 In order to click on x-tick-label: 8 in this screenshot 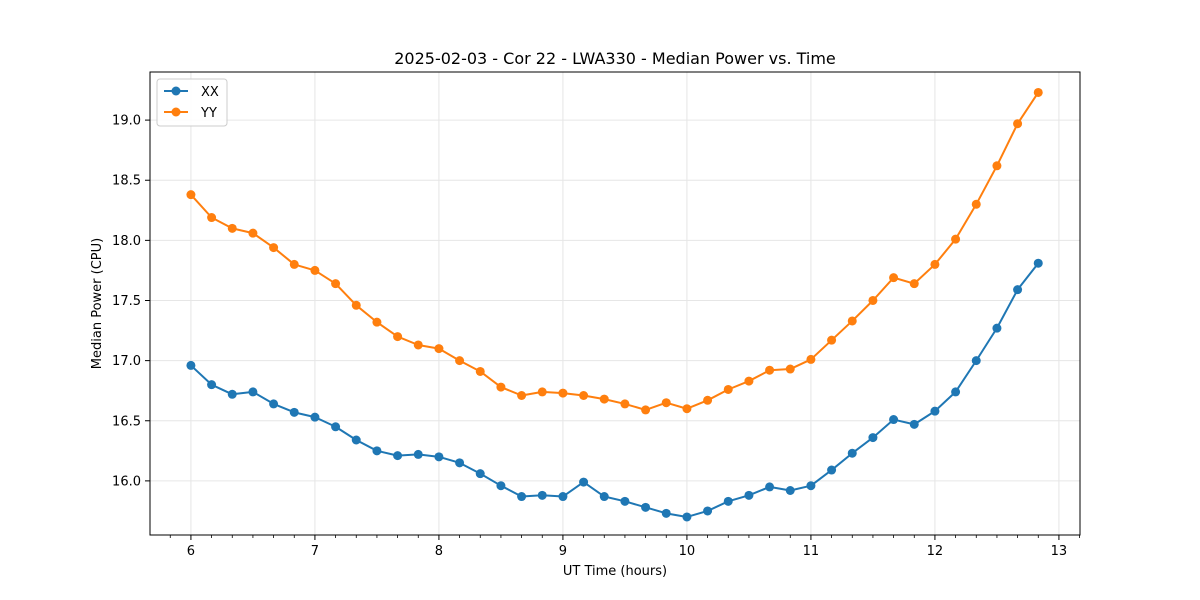, I will do `click(439, 551)`.